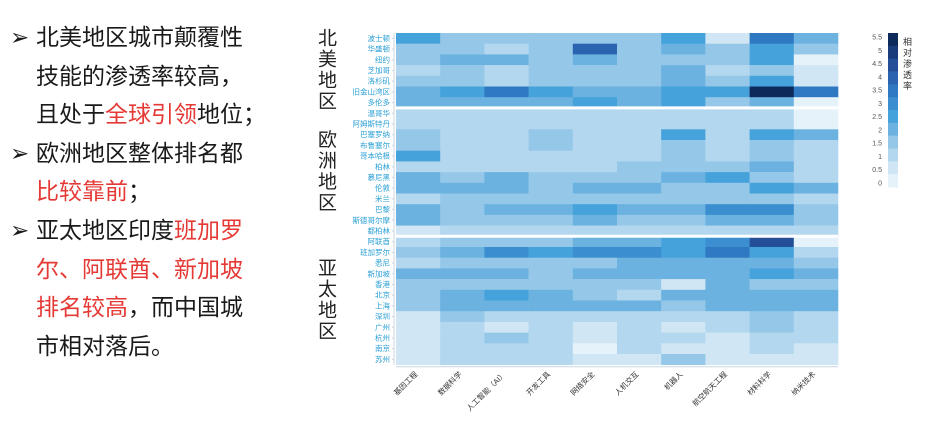 The width and height of the screenshot is (926, 428). Describe the element at coordinates (327, 140) in the screenshot. I see `region-label-char: 欧` at that location.